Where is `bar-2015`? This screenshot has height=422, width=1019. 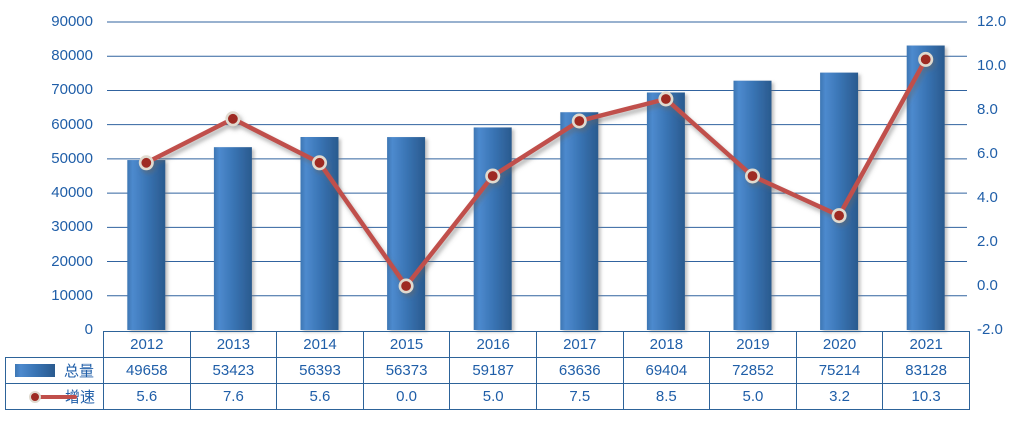
bar-2015 is located at coordinates (406, 233).